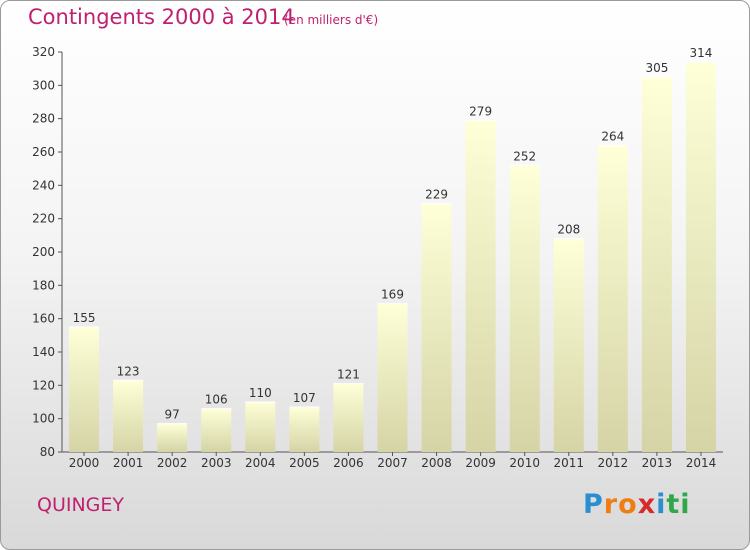  I want to click on y-tick-label: 200, so click(43, 252).